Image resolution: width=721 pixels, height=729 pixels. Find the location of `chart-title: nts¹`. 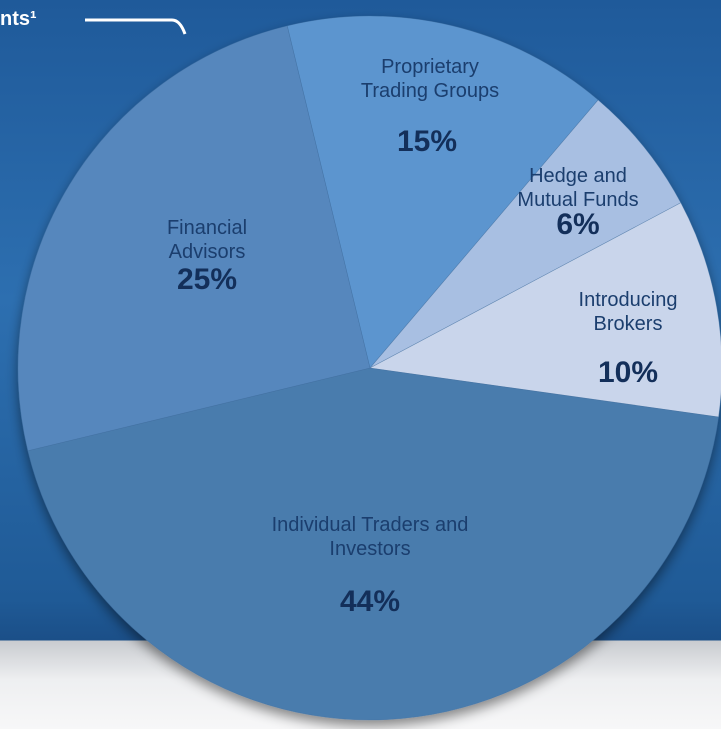

chart-title: nts¹ is located at coordinates (18, 19).